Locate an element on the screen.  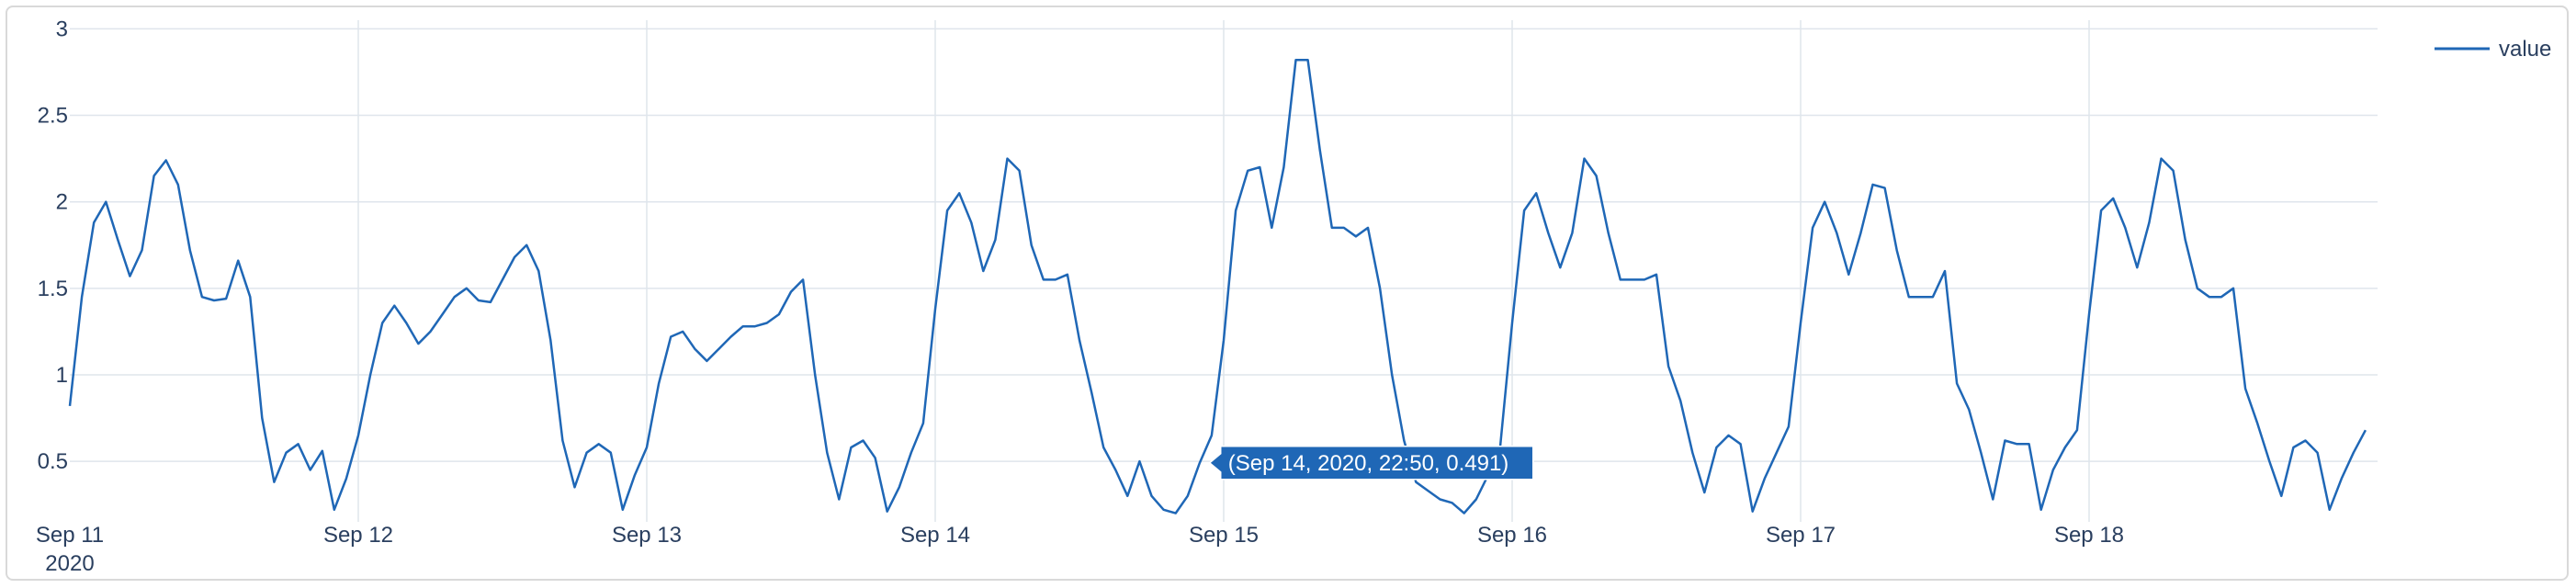
x-tick-label: Sep 15 is located at coordinates (1224, 535).